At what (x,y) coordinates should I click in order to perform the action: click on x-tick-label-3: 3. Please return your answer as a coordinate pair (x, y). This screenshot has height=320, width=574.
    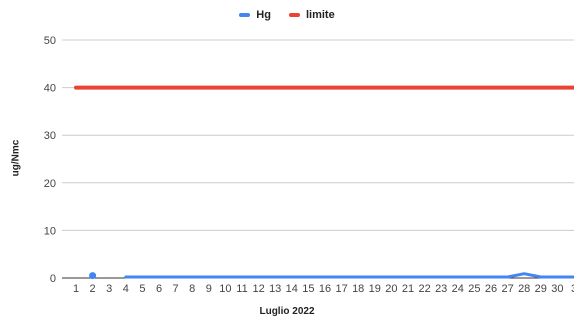
    Looking at the image, I should click on (109, 289).